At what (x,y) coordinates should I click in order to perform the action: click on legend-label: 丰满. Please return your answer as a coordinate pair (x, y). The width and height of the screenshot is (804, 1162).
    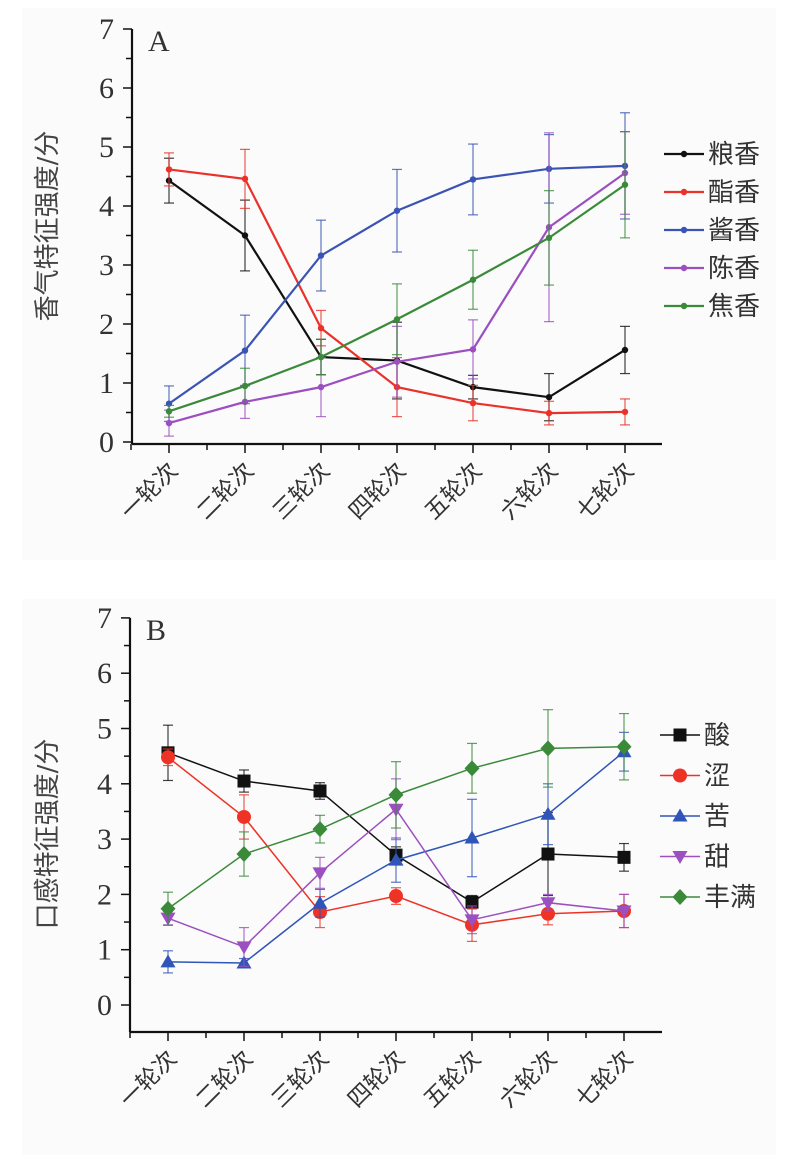
    Looking at the image, I should click on (730, 898).